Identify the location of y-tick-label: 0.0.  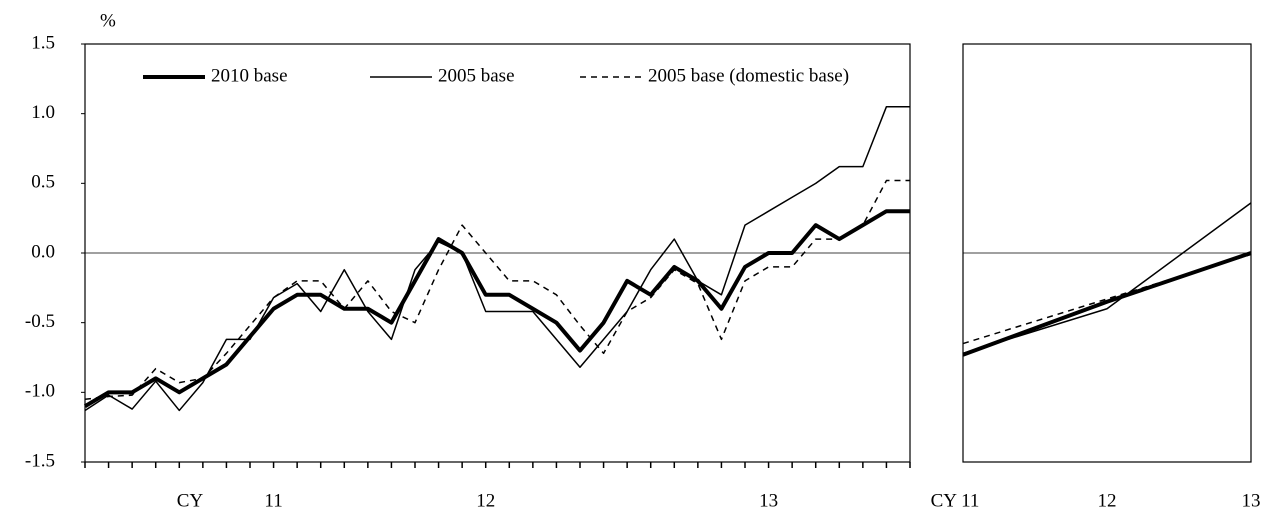
(43, 251).